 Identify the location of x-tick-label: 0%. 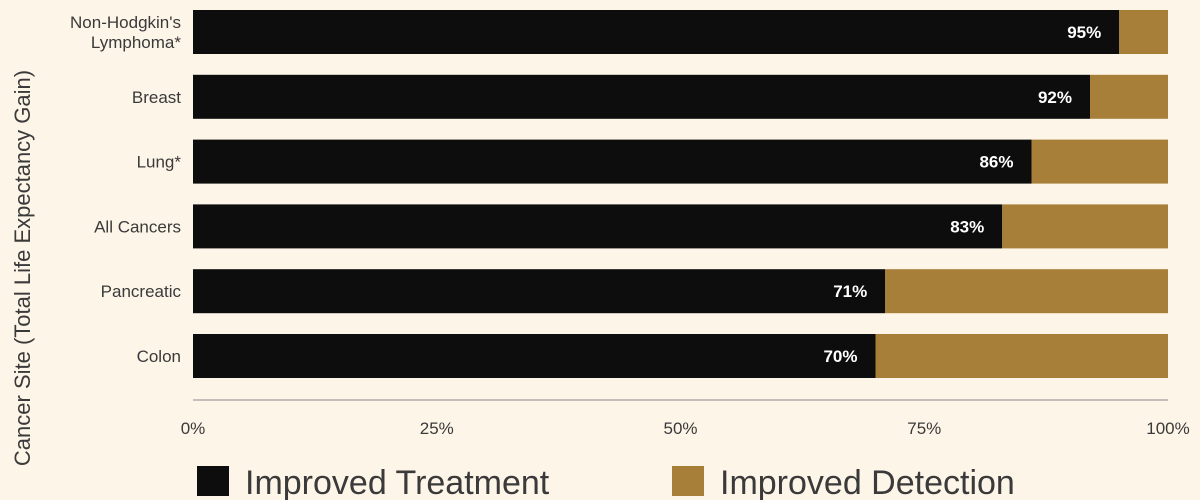
(193, 428).